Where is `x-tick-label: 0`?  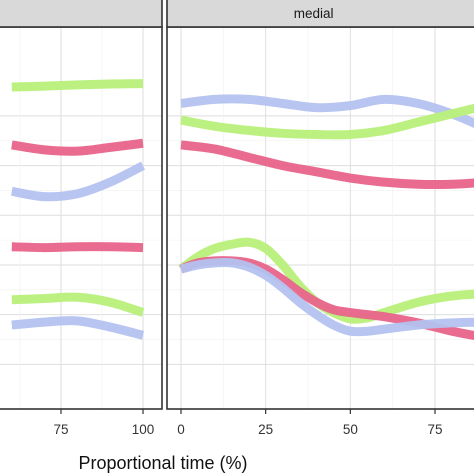
x-tick-label: 0 is located at coordinates (181, 429).